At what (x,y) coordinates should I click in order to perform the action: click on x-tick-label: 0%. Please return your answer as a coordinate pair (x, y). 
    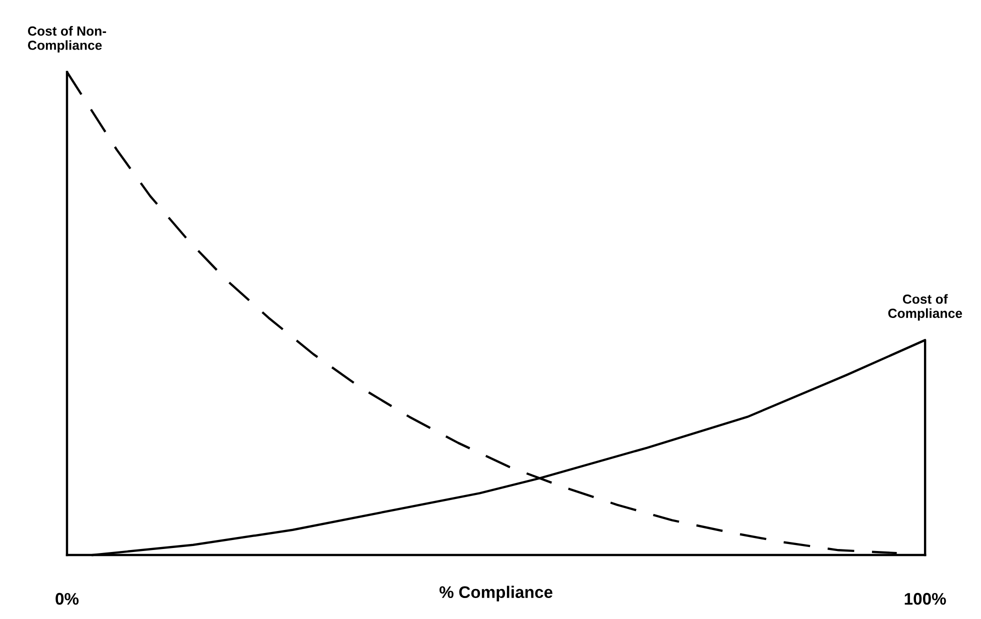
    Looking at the image, I should click on (67, 598).